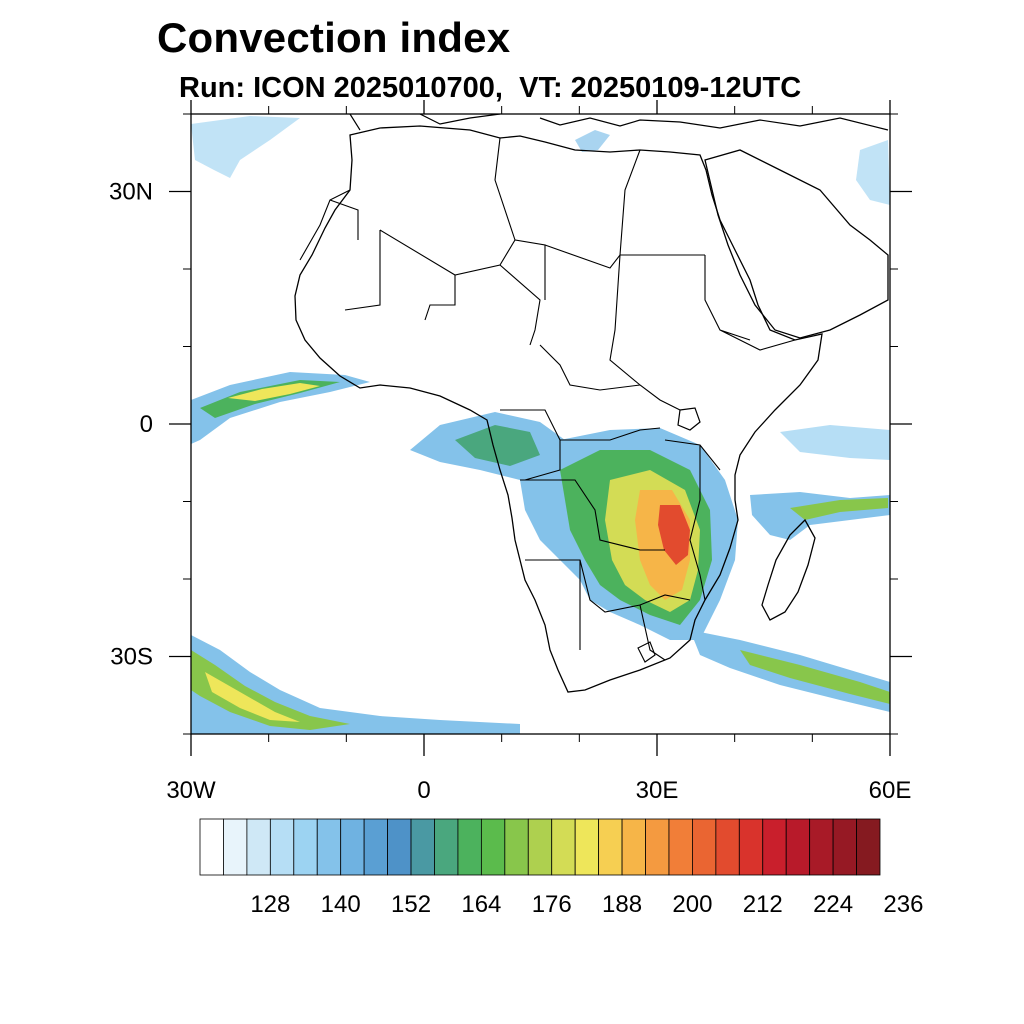 Image resolution: width=1024 pixels, height=1024 pixels. Describe the element at coordinates (245, 147) in the screenshot. I see `field-patch-northwest` at that location.